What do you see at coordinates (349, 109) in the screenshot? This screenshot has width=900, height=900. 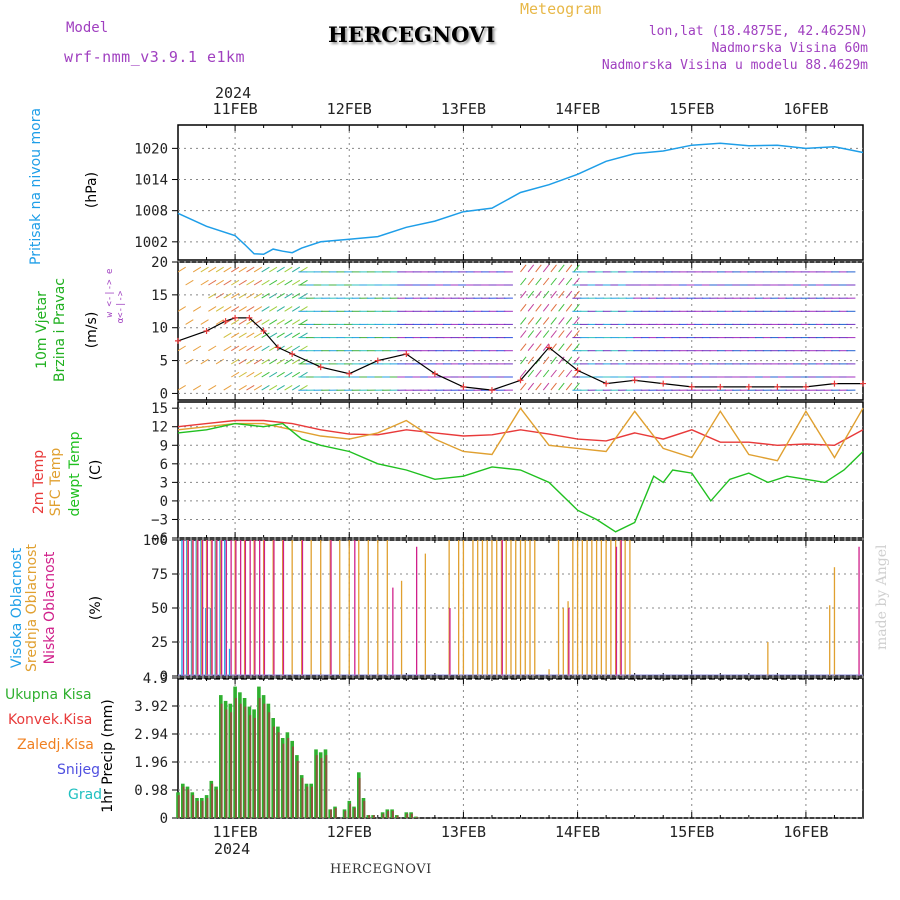 I see `top-day-label: 12FEB` at bounding box center [349, 109].